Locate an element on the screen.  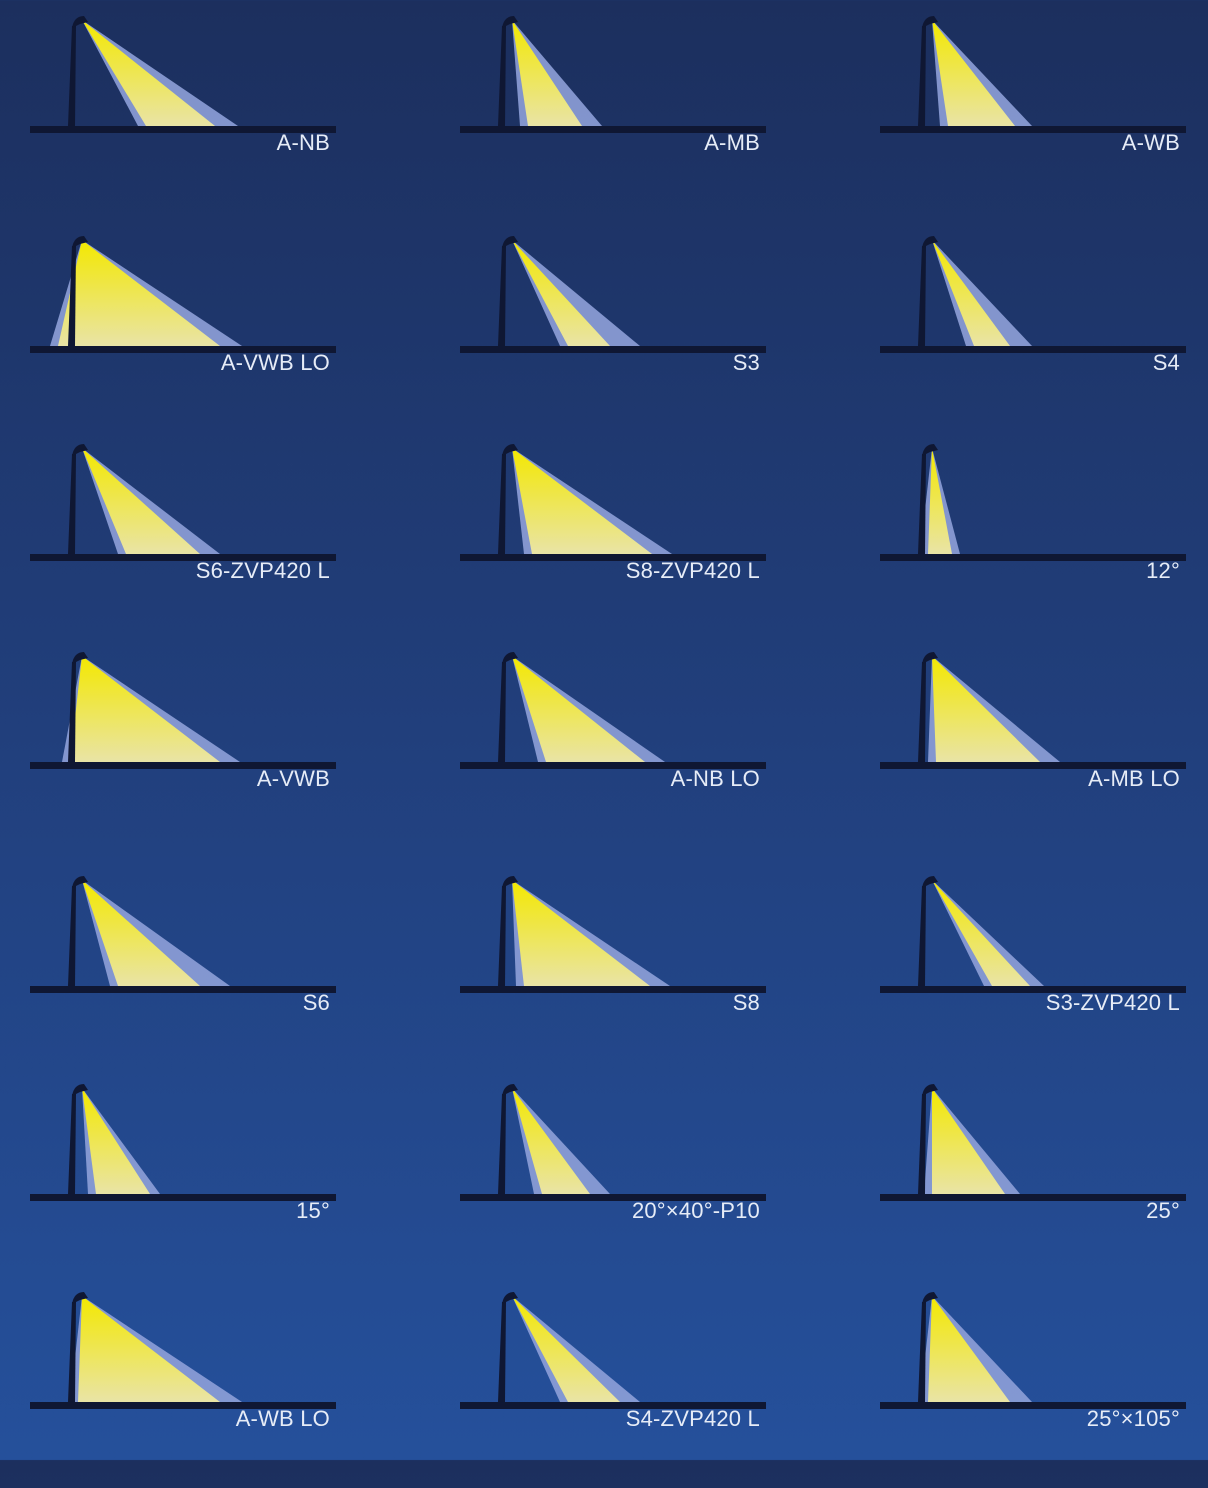
optic-diagram: S4-ZVP420 L is located at coordinates (620, 1388).